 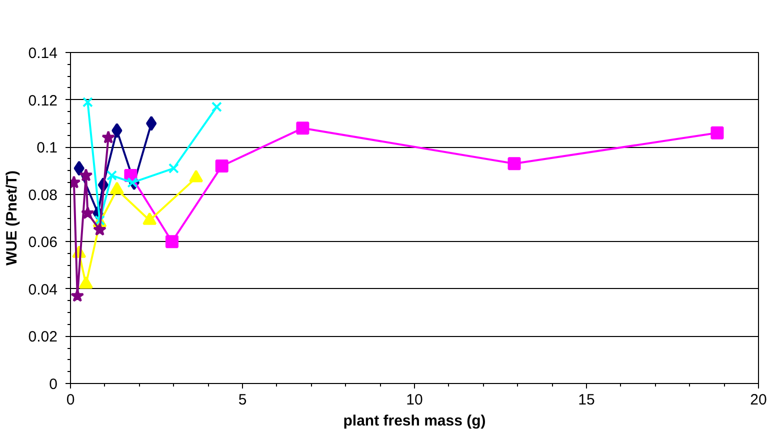 What do you see at coordinates (43, 289) in the screenshot?
I see `y-tick-label: 0.04` at bounding box center [43, 289].